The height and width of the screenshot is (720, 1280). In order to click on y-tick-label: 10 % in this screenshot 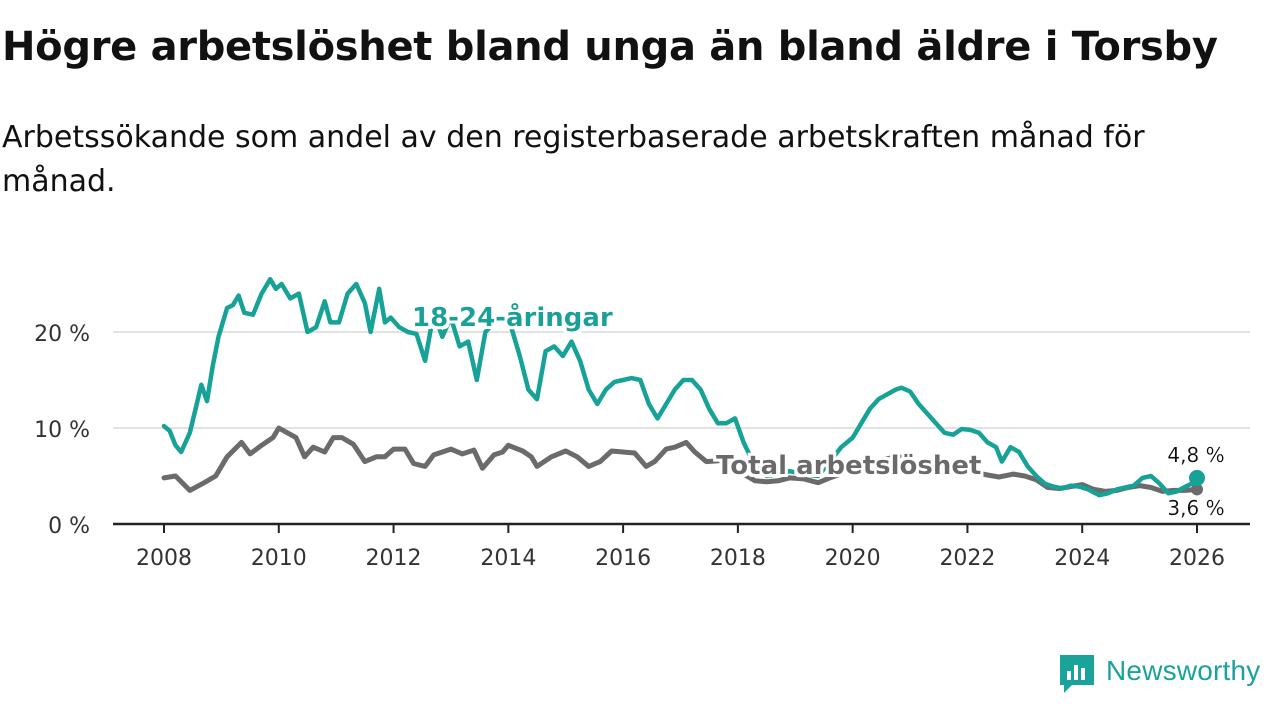, I will do `click(62, 430)`.